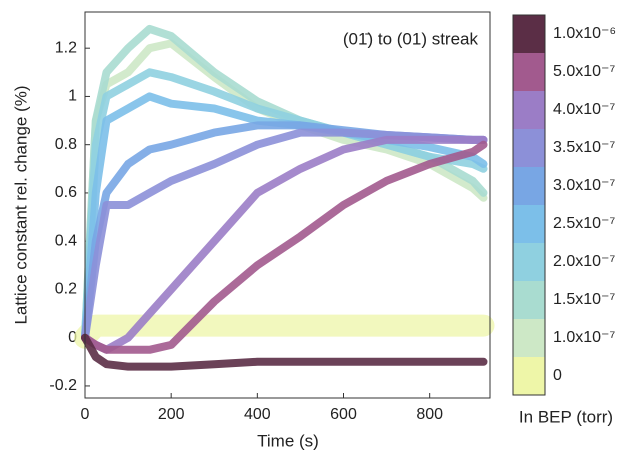 The image size is (633, 458). Describe the element at coordinates (584, 337) in the screenshot. I see `legend-label: 1.0x10⁻⁷` at that location.